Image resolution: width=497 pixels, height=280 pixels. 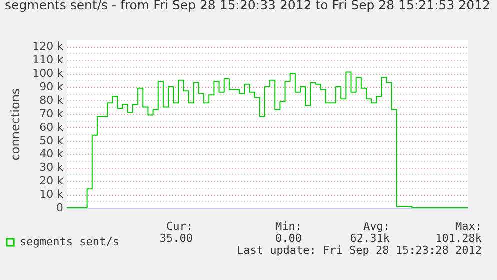 What do you see at coordinates (52, 100) in the screenshot?
I see `y-tick-label: 80 k` at bounding box center [52, 100].